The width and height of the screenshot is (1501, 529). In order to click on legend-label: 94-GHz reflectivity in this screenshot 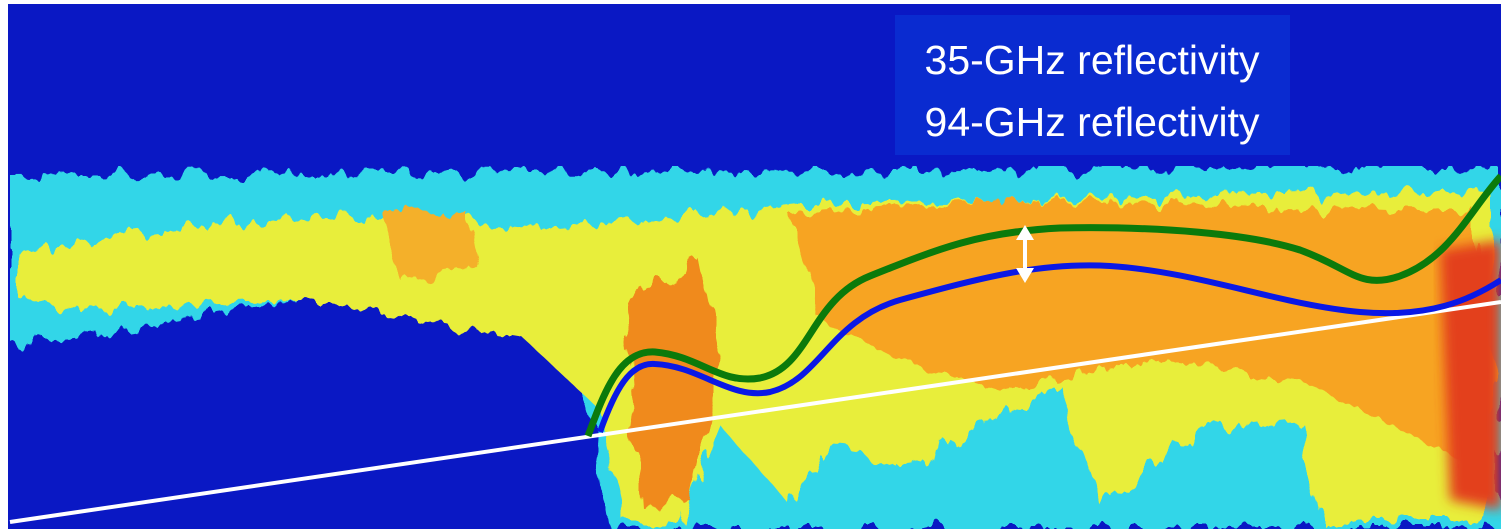, I will do `click(1092, 122)`.